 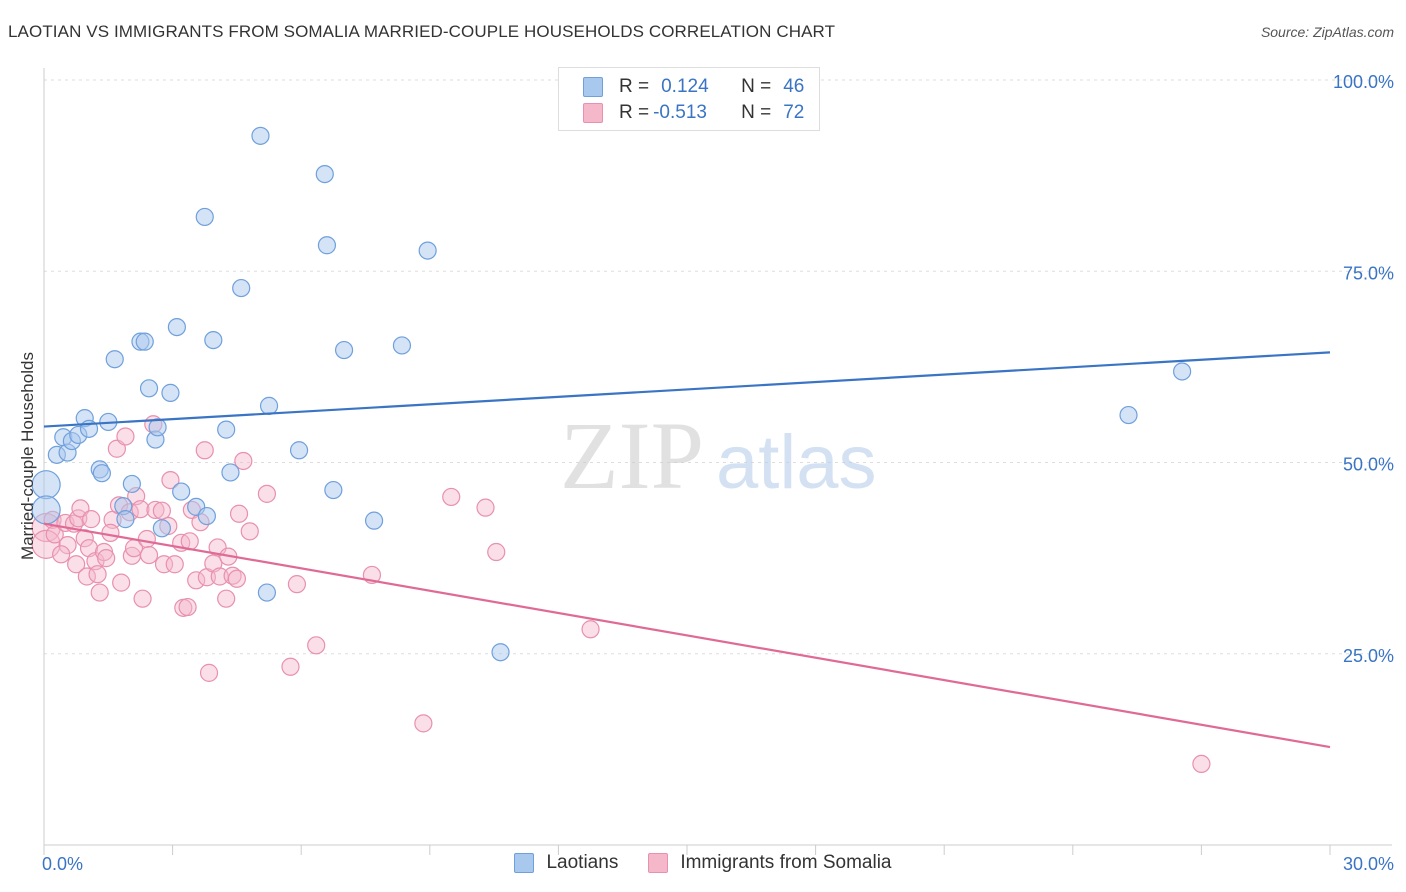 I want to click on legend-n-value: 46, so click(x=794, y=86).